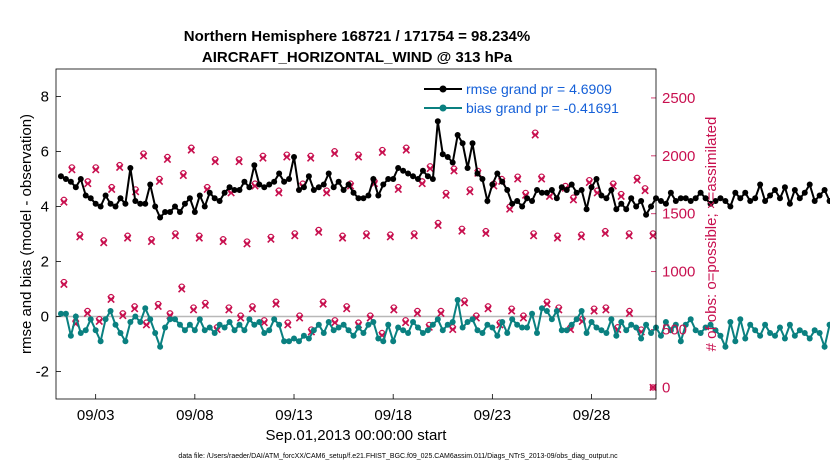 The height and width of the screenshot is (470, 830). I want to click on legend-bias-marker, so click(443, 108).